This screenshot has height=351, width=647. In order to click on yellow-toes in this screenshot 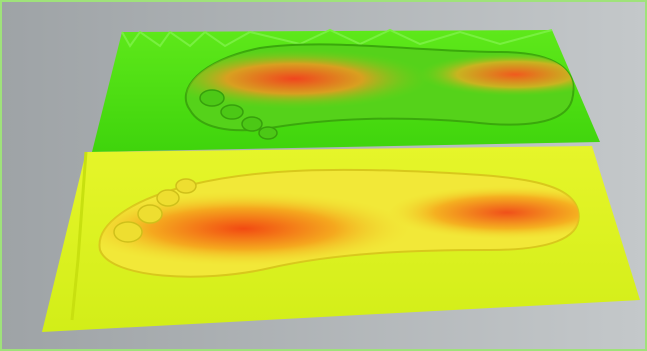, I will do `click(155, 210)`.